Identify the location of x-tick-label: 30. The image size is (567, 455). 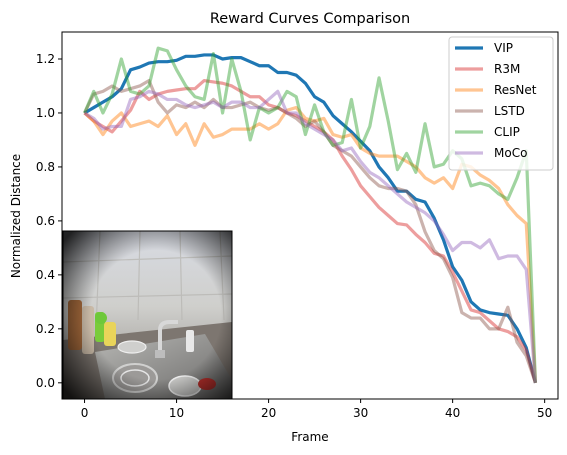
(360, 413).